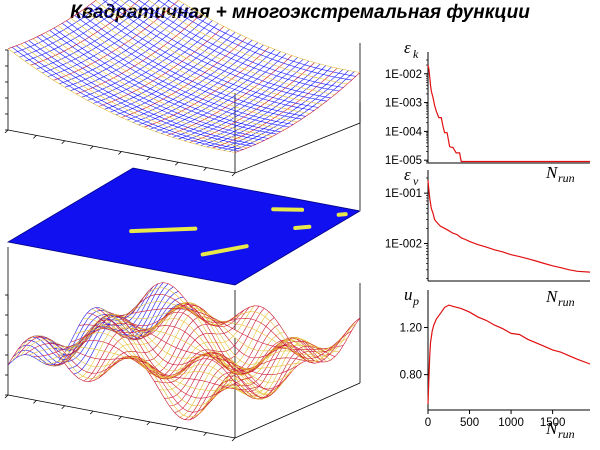 The height and width of the screenshot is (450, 600). I want to click on y-tick-label: 1E-004, so click(404, 132).